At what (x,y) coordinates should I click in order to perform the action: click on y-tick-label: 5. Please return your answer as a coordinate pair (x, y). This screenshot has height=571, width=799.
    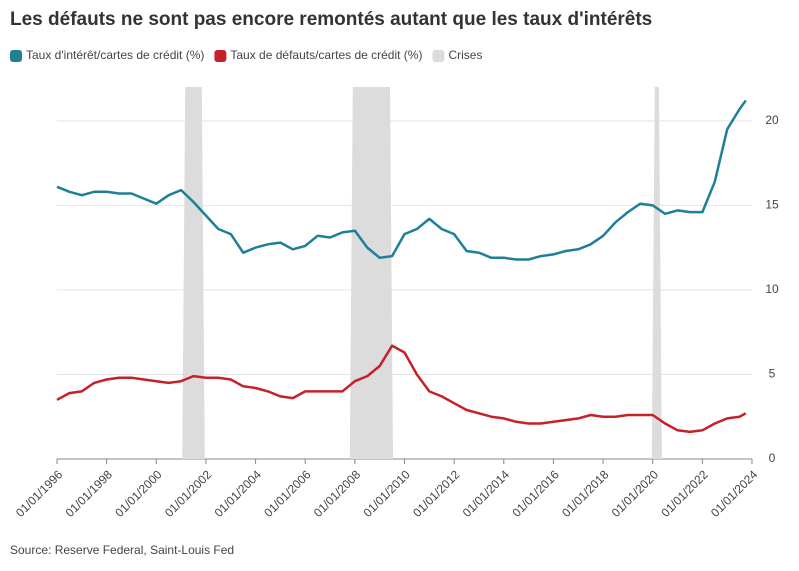
    Looking at the image, I should click on (772, 374).